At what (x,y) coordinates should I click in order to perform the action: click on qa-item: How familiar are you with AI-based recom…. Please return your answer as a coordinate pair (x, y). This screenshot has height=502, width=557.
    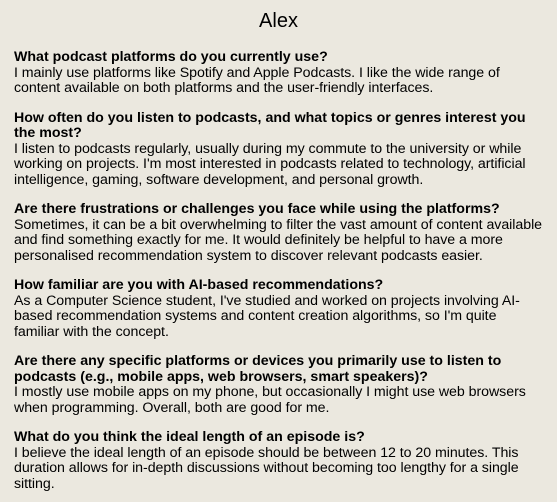
    Looking at the image, I should click on (278, 309).